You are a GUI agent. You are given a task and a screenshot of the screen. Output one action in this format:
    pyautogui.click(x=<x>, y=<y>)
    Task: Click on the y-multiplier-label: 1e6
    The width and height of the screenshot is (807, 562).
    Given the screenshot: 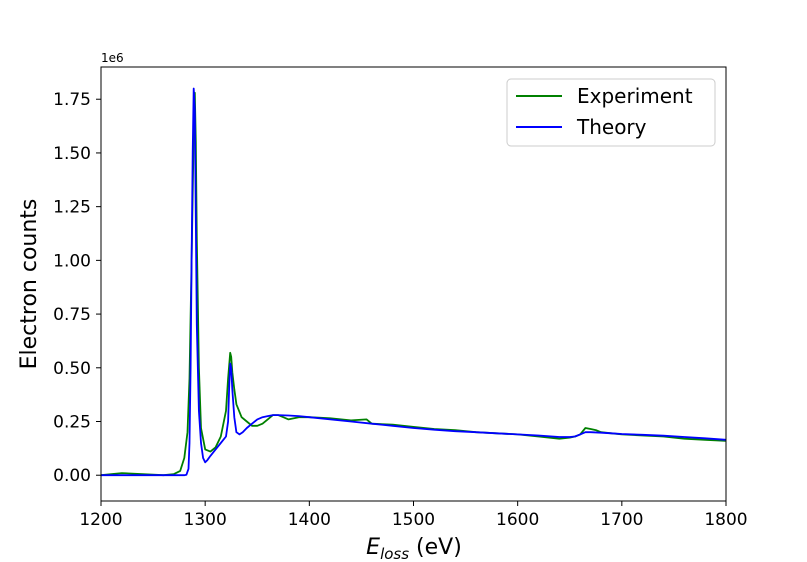 What is the action you would take?
    pyautogui.click(x=112, y=58)
    